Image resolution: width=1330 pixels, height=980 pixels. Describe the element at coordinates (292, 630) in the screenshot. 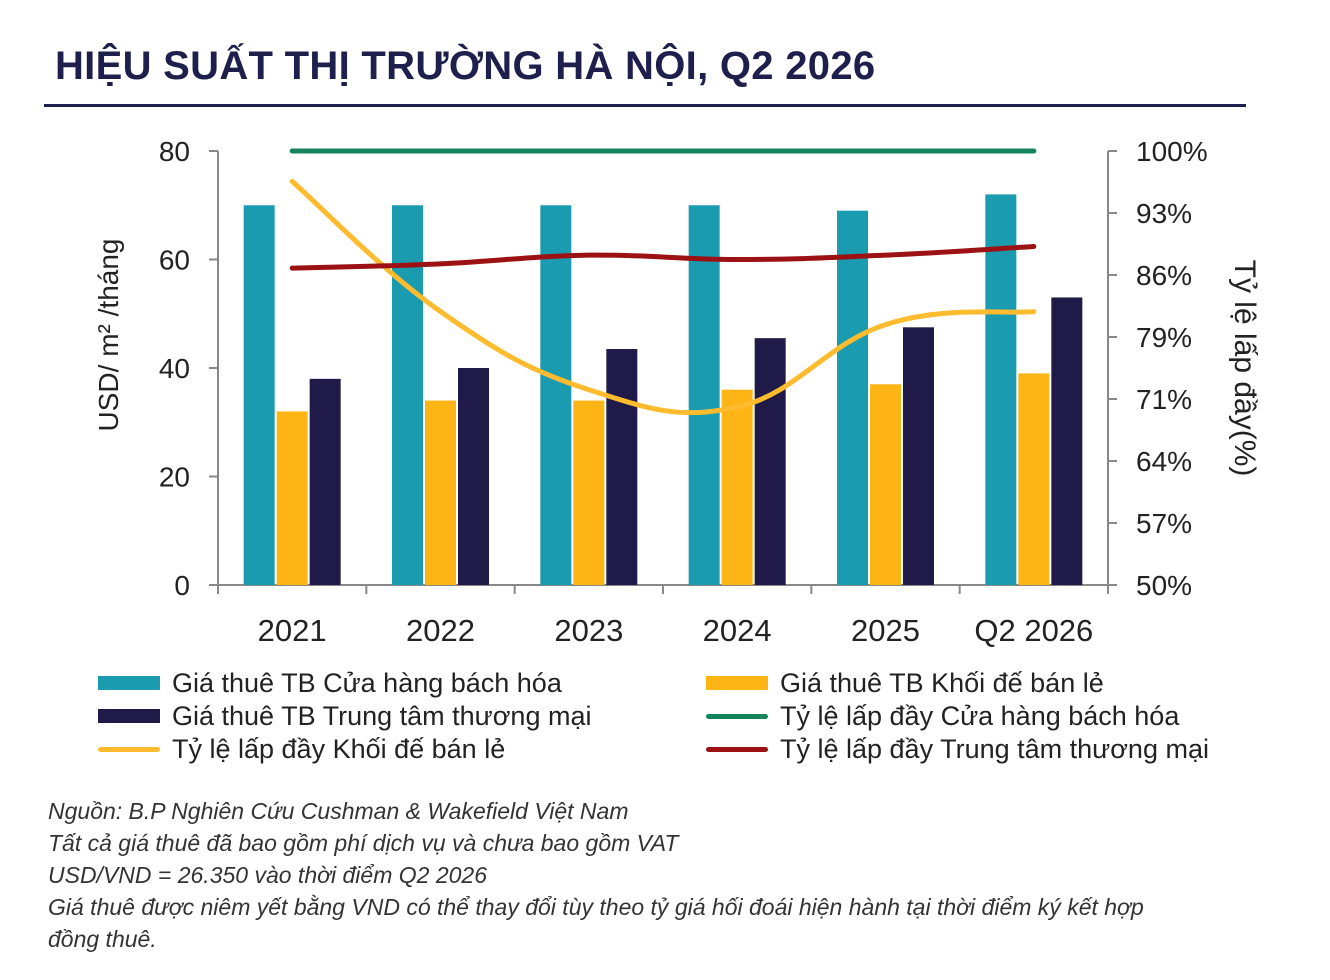

I see `x-axis-tick-label: 2021` at that location.